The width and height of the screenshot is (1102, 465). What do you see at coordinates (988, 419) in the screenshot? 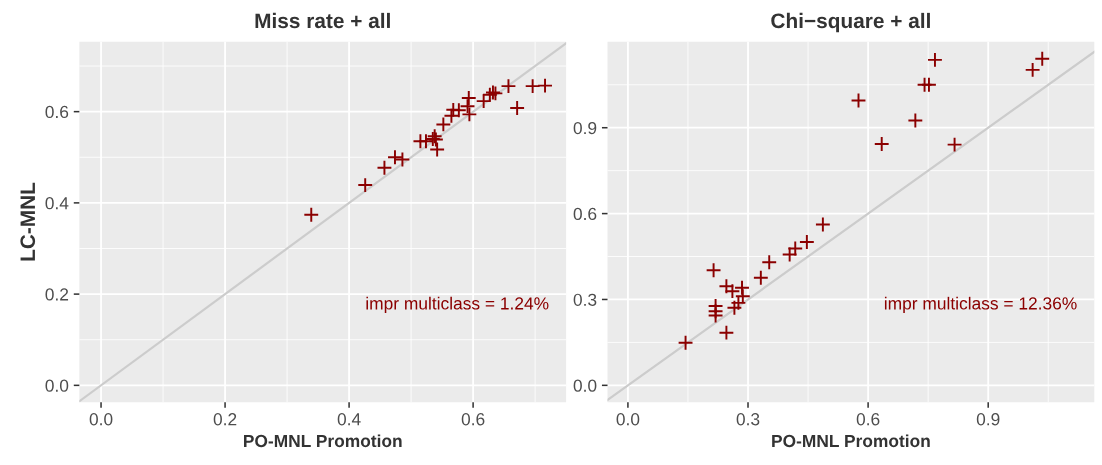
I see `x-tick-label: 0.9` at bounding box center [988, 419].